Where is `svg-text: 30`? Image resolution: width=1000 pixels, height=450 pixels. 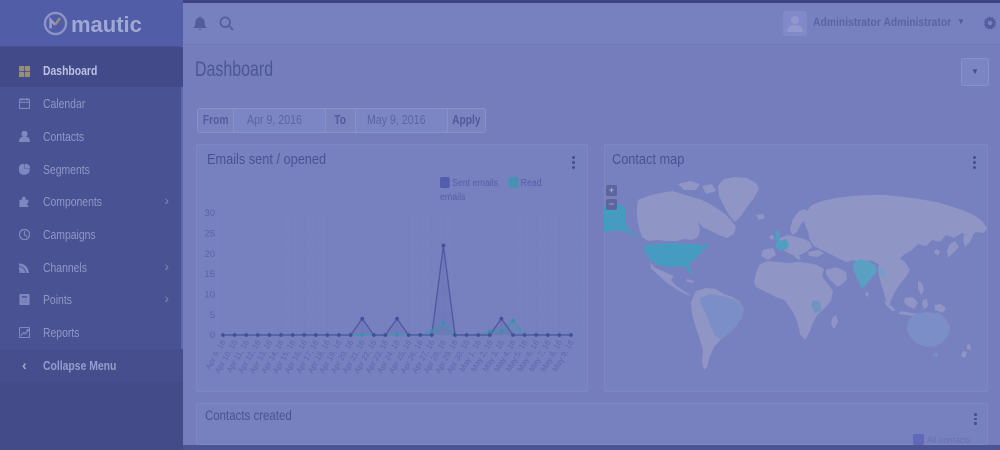 svg-text: 30 is located at coordinates (209, 213).